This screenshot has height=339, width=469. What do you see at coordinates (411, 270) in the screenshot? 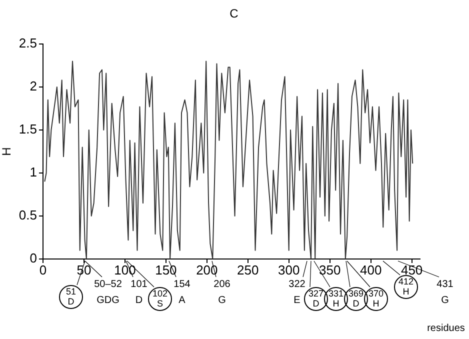
I see `x-tick-label: 450` at bounding box center [411, 270].